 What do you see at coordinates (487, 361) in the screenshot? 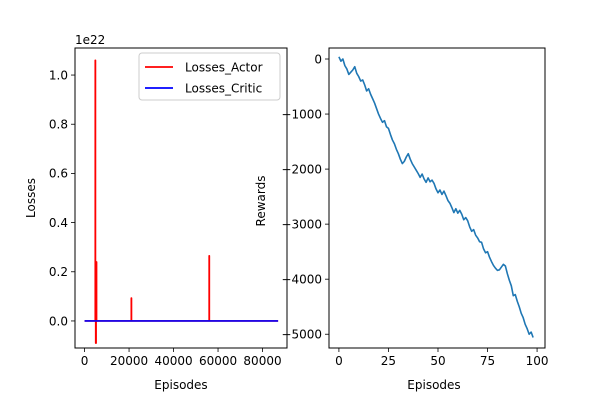
I see `rewards-x-tick-label: 75` at bounding box center [487, 361].